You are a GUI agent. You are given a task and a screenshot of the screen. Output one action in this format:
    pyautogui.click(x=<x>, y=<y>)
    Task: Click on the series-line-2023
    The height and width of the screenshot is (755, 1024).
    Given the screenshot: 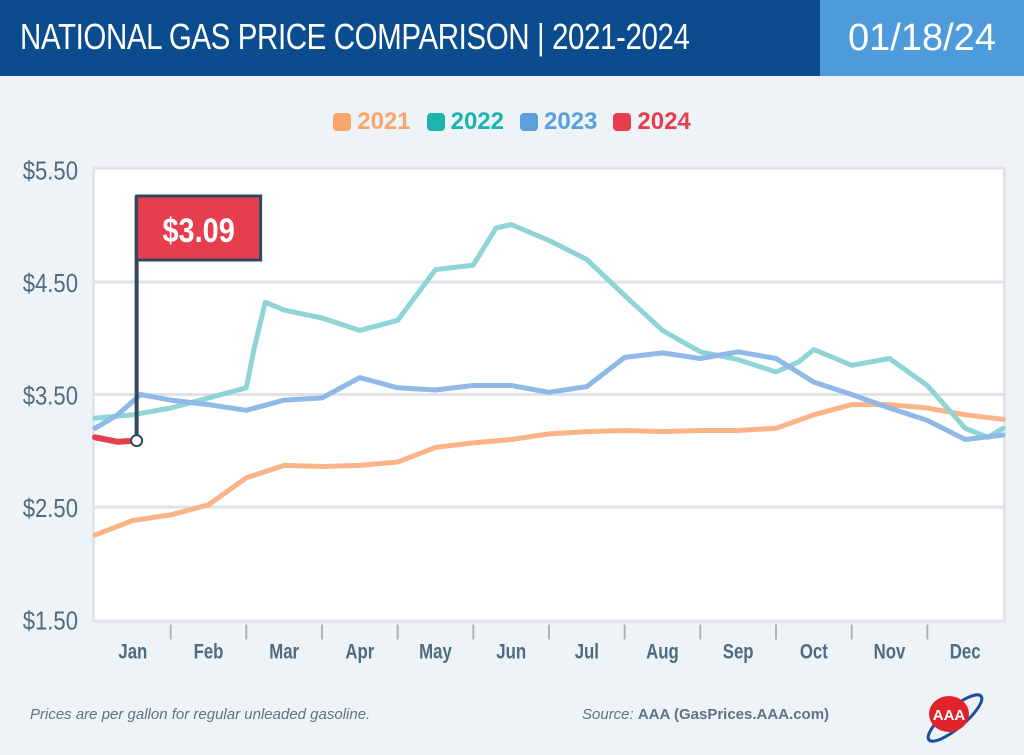 What is the action you would take?
    pyautogui.click(x=549, y=395)
    